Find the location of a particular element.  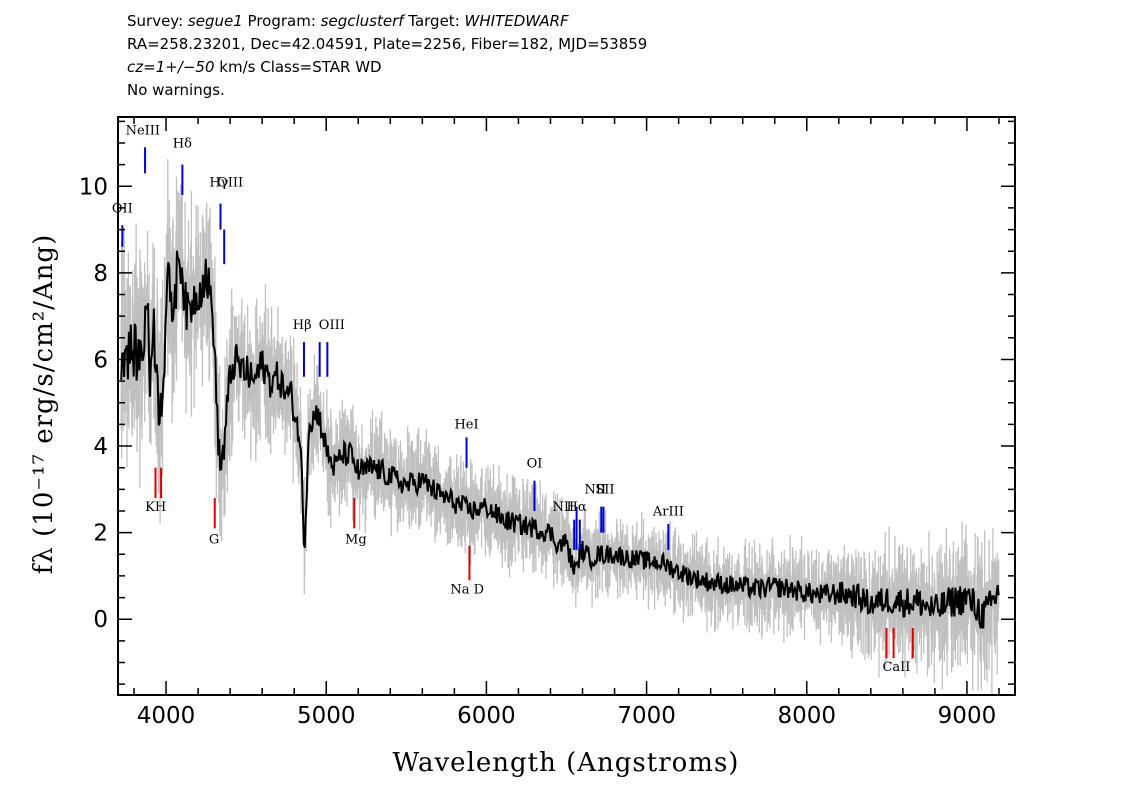

emission-line-label: ArIII is located at coordinates (668, 511).